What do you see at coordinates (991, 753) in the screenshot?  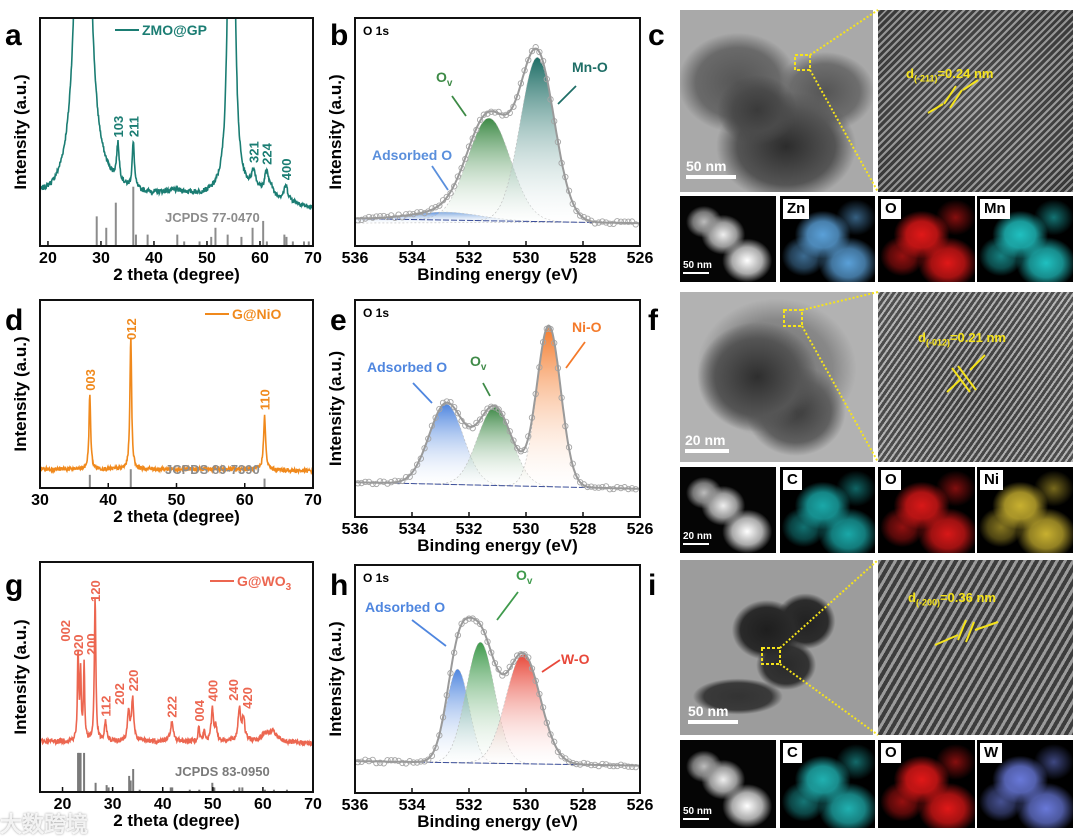 I see `element-label: W` at bounding box center [991, 753].